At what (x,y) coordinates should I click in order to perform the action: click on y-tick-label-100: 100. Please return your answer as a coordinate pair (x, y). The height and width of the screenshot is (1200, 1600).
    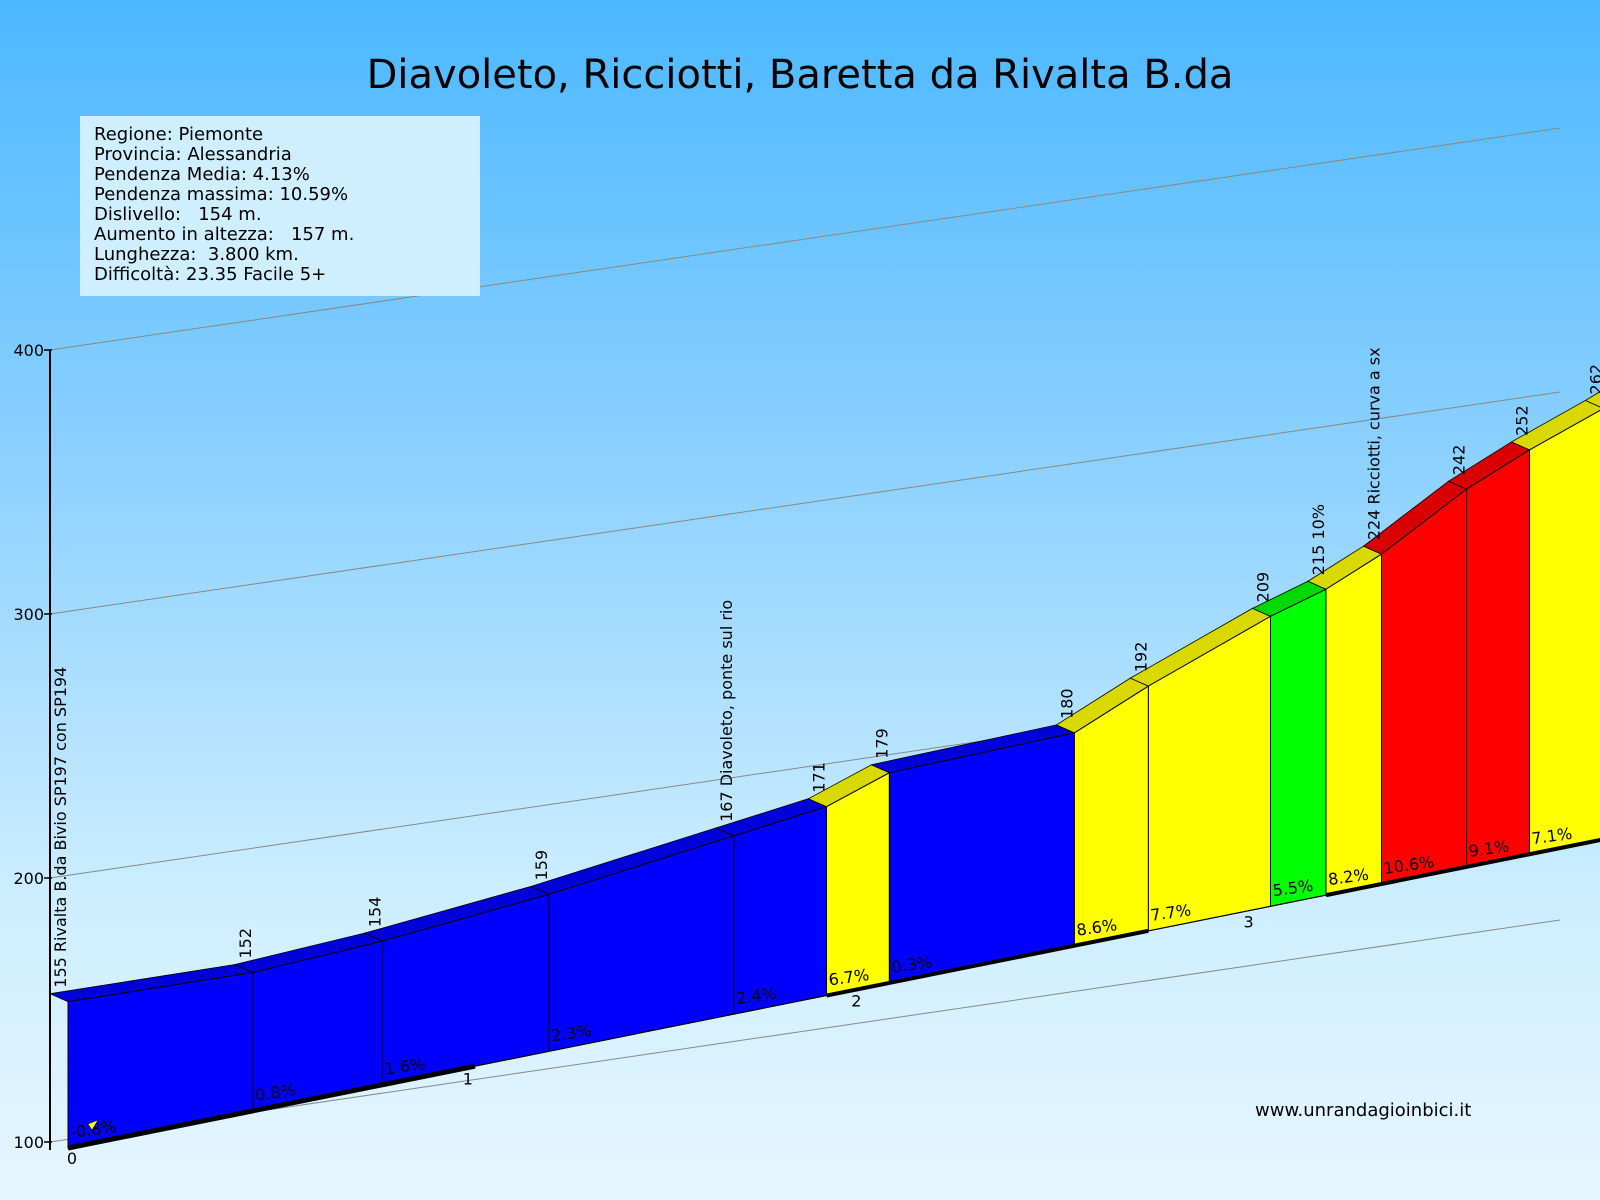
    Looking at the image, I should click on (28, 1142).